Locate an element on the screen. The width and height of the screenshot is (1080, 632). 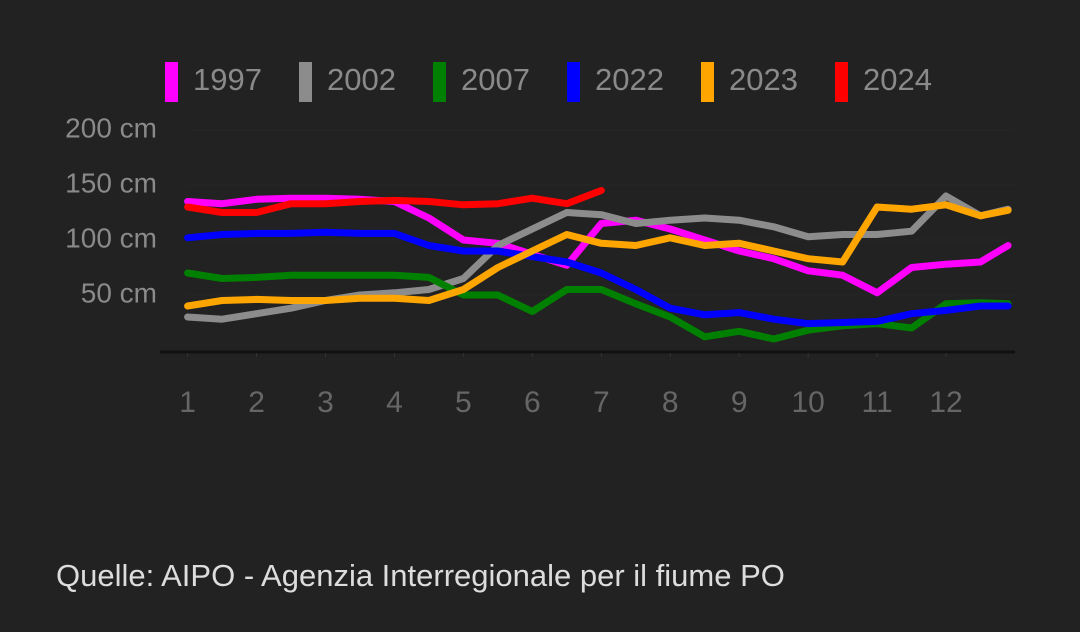
x-tick-label: 9 is located at coordinates (739, 402).